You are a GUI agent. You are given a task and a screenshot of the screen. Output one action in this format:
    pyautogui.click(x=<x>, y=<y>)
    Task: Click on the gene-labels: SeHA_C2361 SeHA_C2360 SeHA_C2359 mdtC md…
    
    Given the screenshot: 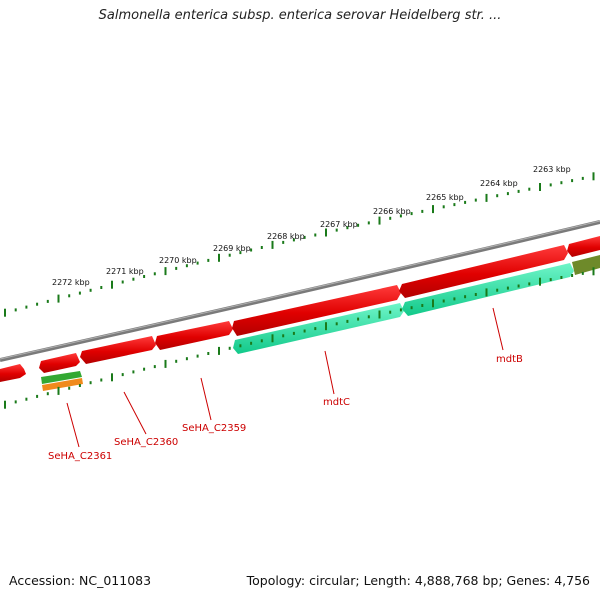 What is the action you would take?
    pyautogui.click(x=285, y=408)
    